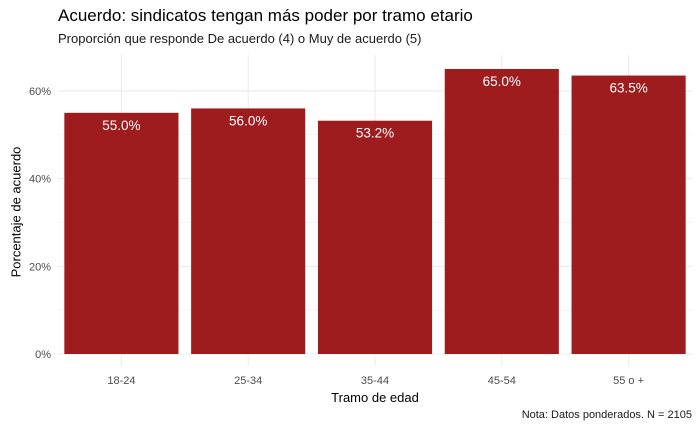  What do you see at coordinates (628, 381) in the screenshot?
I see `x-tick-label: 55 o +` at bounding box center [628, 381].